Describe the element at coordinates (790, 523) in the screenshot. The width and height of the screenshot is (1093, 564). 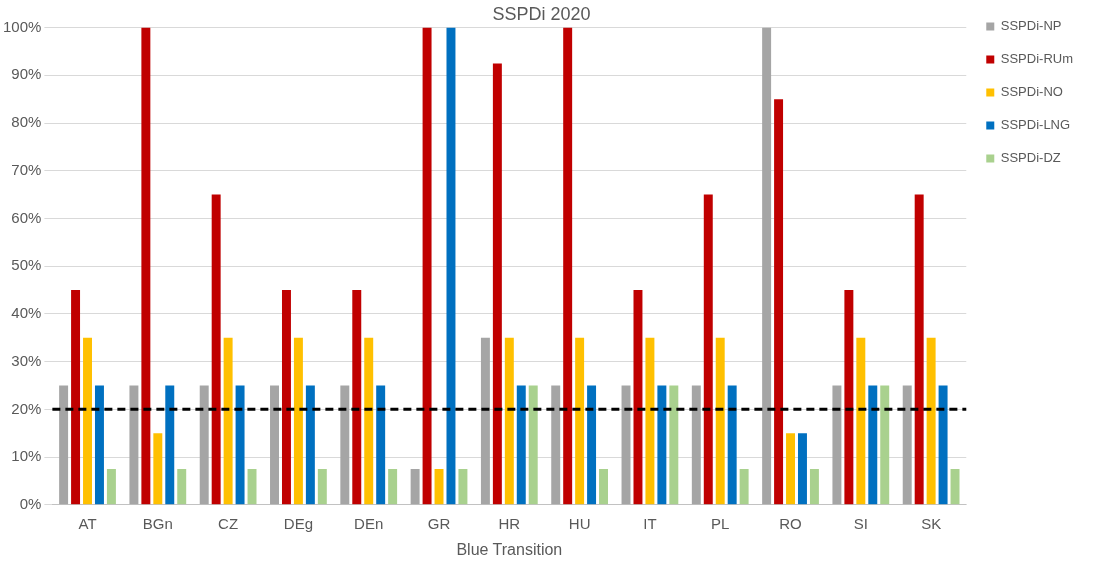
I see `x-tick-label: RO` at that location.